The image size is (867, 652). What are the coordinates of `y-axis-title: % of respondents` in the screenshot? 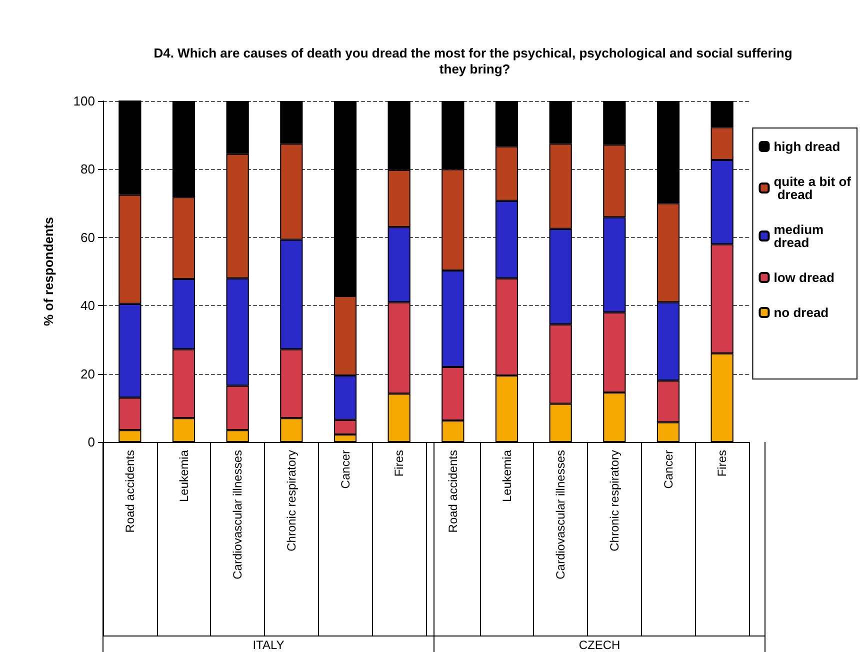 It's located at (48, 271).